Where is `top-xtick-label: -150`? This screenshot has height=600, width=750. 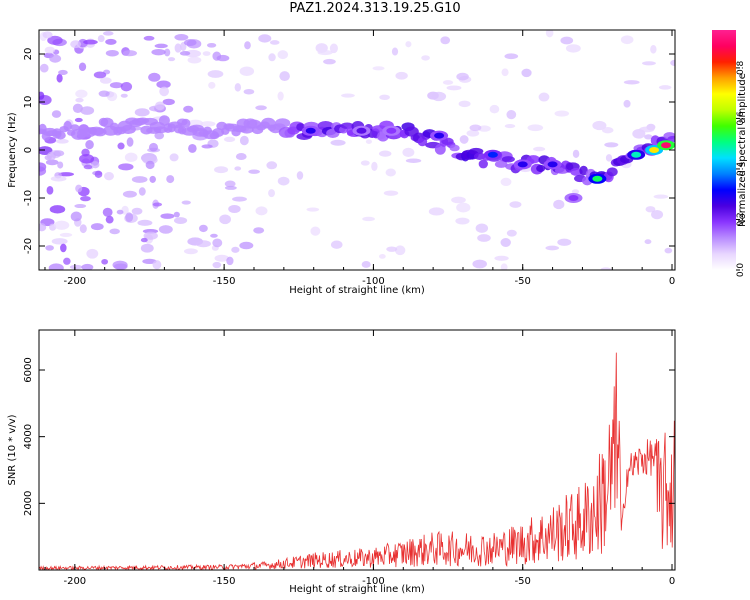
top-xtick-label: -150 is located at coordinates (224, 281).